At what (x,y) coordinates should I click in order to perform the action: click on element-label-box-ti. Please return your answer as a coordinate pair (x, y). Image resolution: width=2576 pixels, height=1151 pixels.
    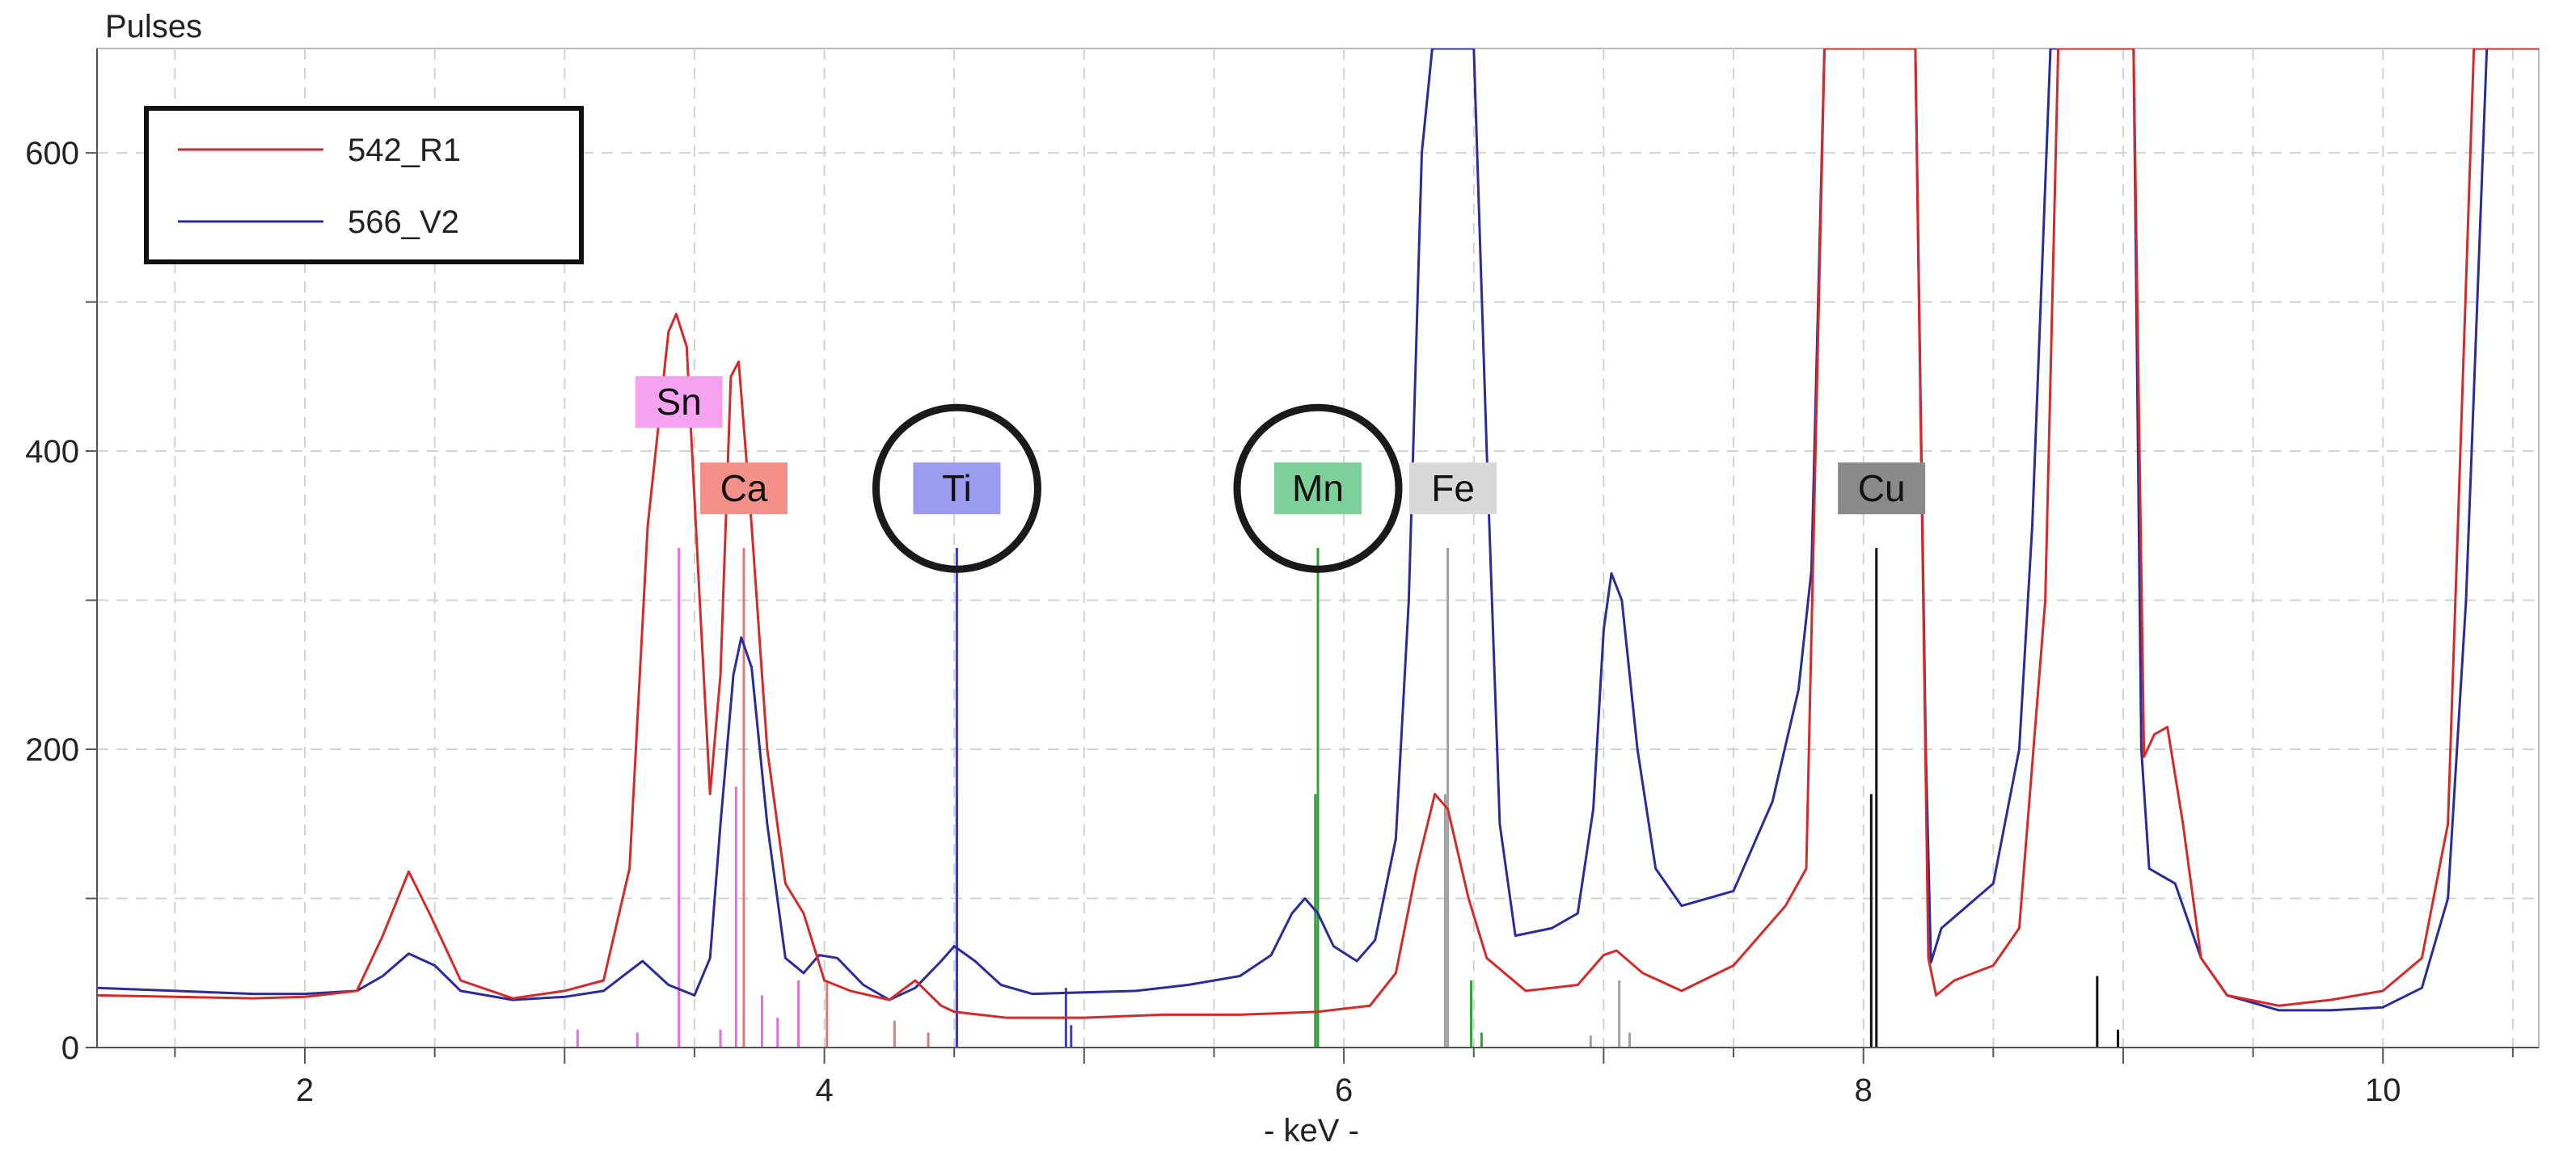
    Looking at the image, I should click on (957, 488).